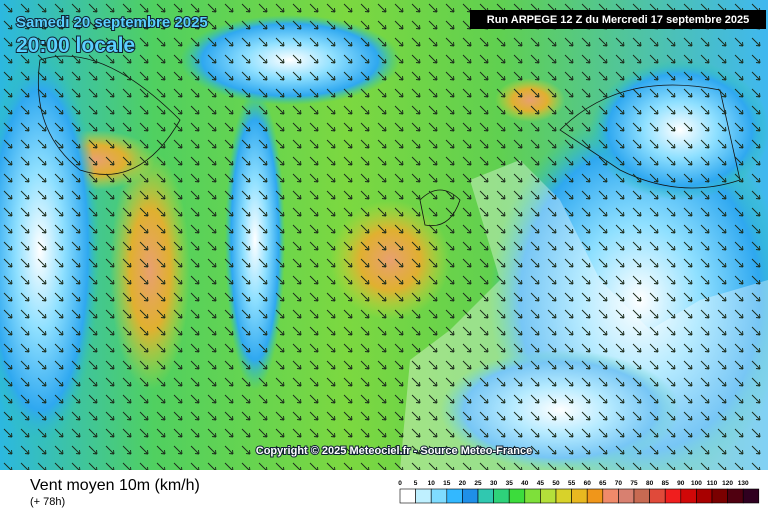 Image resolution: width=768 pixels, height=512 pixels. Describe the element at coordinates (696, 483) in the screenshot. I see `legend-tick-label: 100` at that location.